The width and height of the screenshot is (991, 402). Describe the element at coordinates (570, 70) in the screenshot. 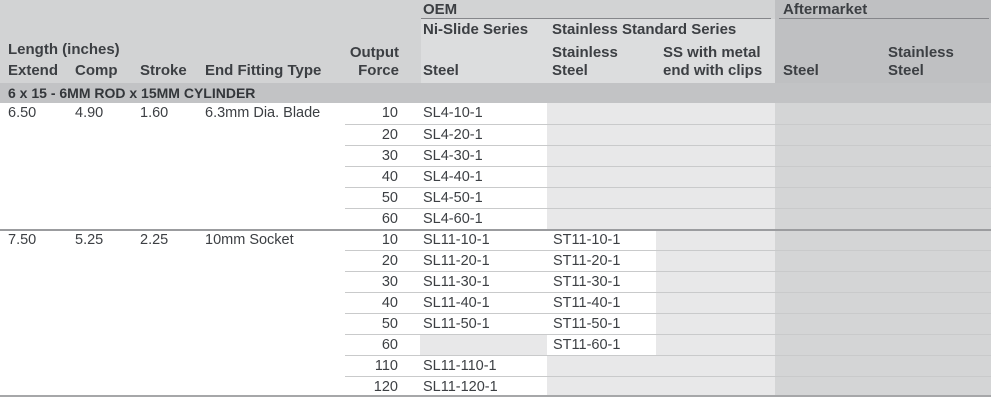

I see `oem-stainless-line2: Steel` at that location.